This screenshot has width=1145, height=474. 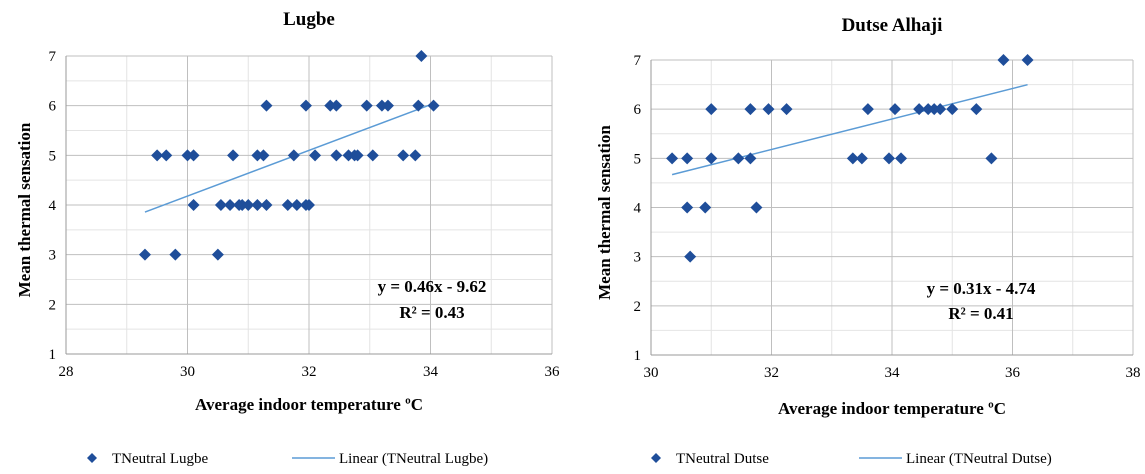 I want to click on legend-label-trendline: Linear (TNeutral Dutse), so click(x=979, y=459).